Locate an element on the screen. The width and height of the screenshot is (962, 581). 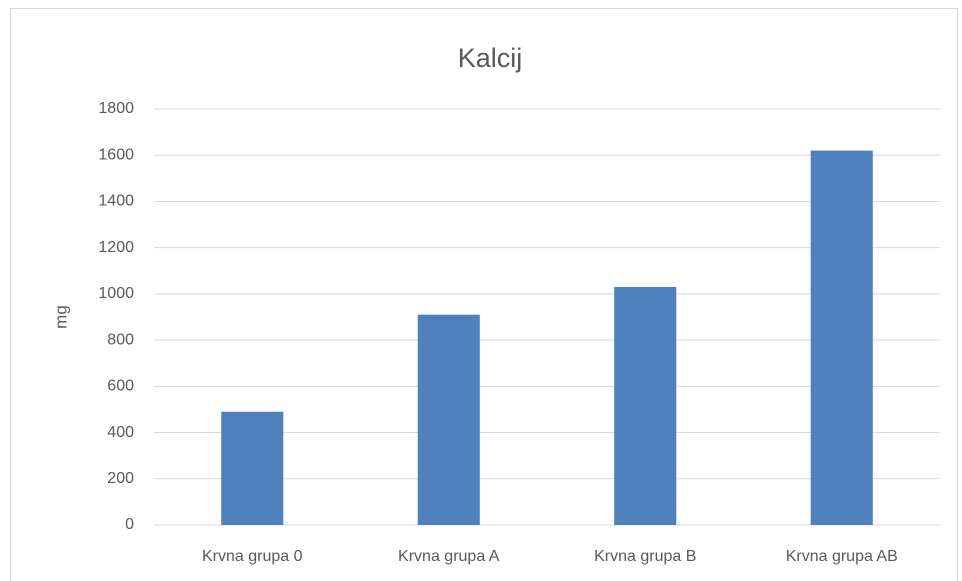
y-tick-label: 200 is located at coordinates (120, 478).